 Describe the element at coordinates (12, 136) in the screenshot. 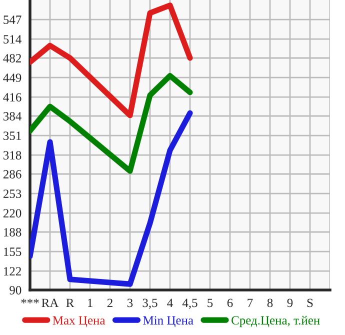

I see `y-tick-label: 351` at that location.